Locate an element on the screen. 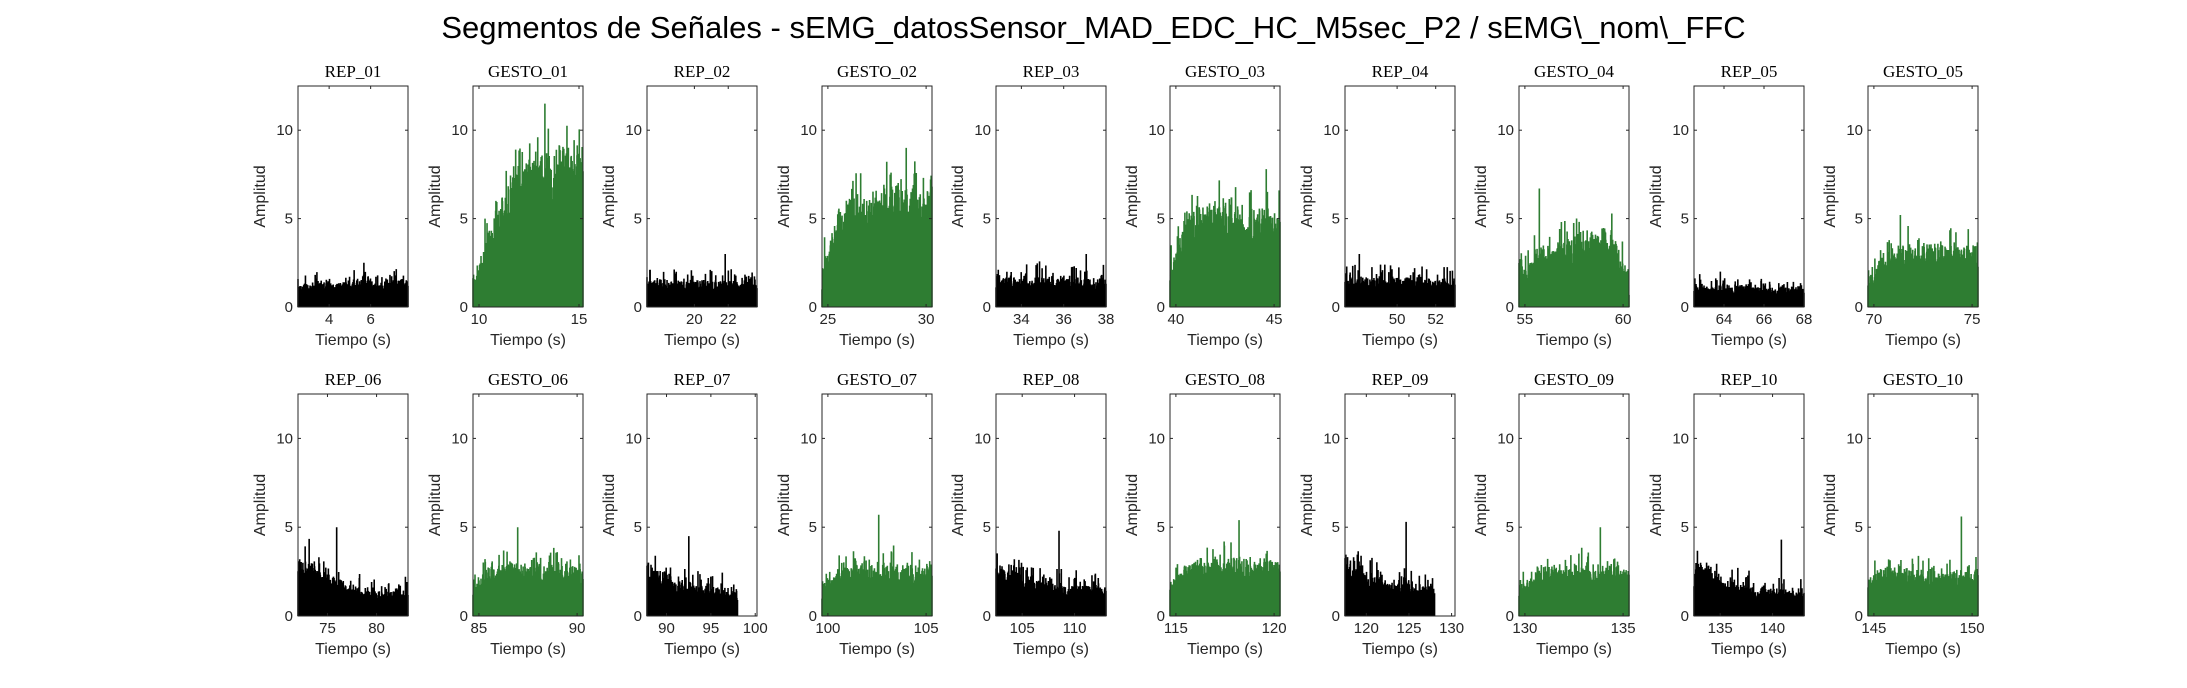 This screenshot has height=688, width=2187. x-tick-label: 25 is located at coordinates (828, 319).